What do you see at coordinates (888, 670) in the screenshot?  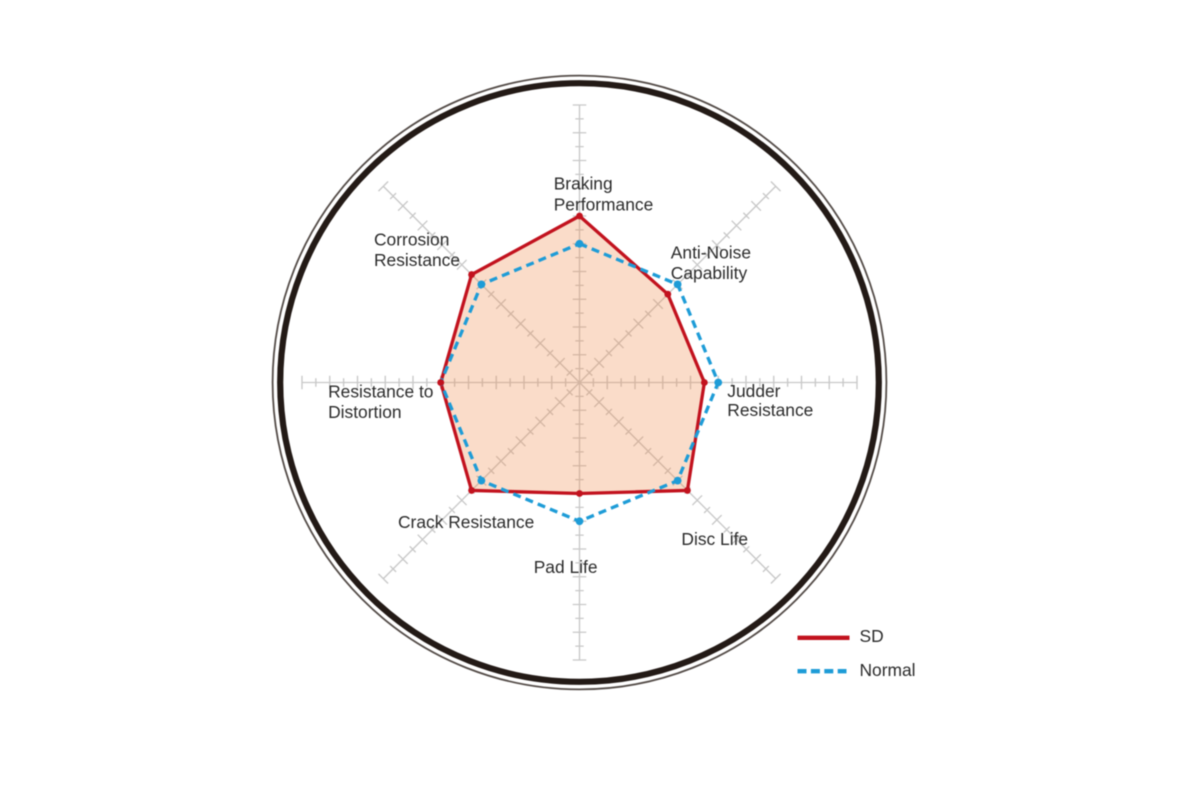 I see `svg-text: Normal` at bounding box center [888, 670].